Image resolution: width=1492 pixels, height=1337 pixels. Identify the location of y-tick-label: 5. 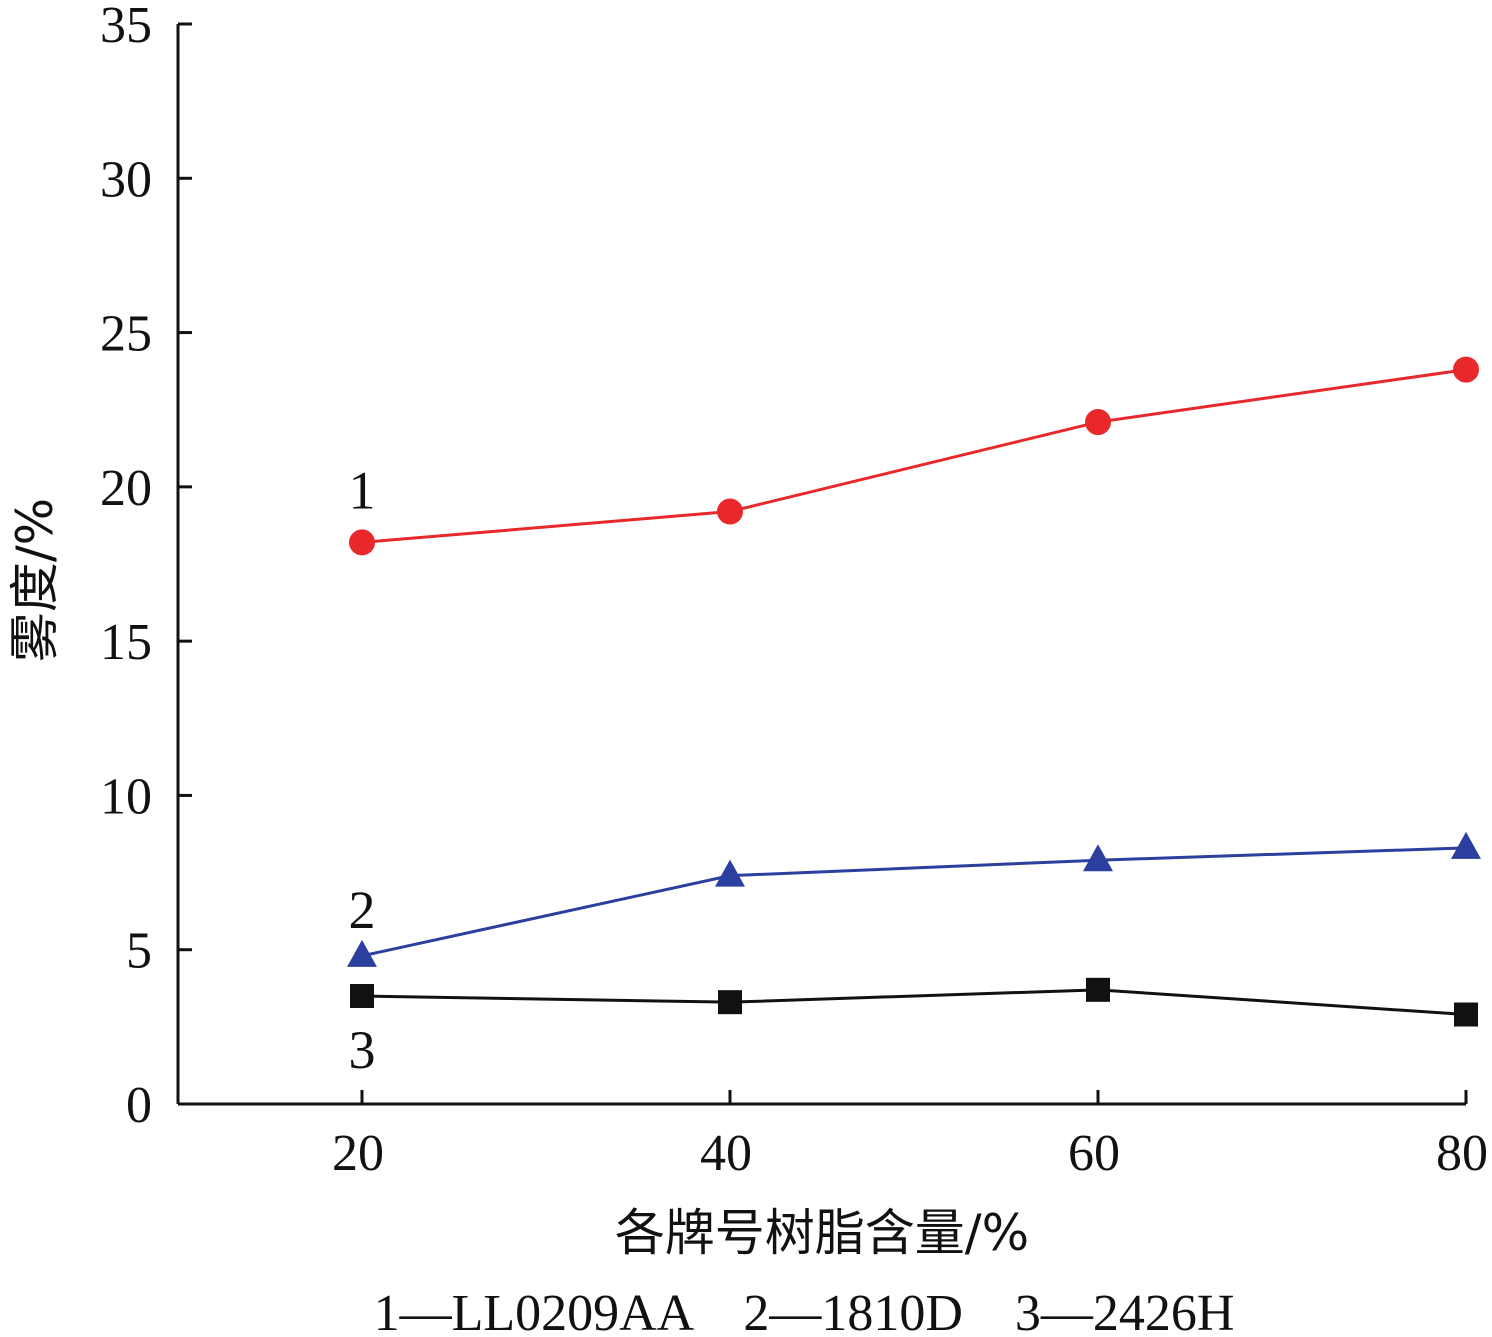
(139, 951).